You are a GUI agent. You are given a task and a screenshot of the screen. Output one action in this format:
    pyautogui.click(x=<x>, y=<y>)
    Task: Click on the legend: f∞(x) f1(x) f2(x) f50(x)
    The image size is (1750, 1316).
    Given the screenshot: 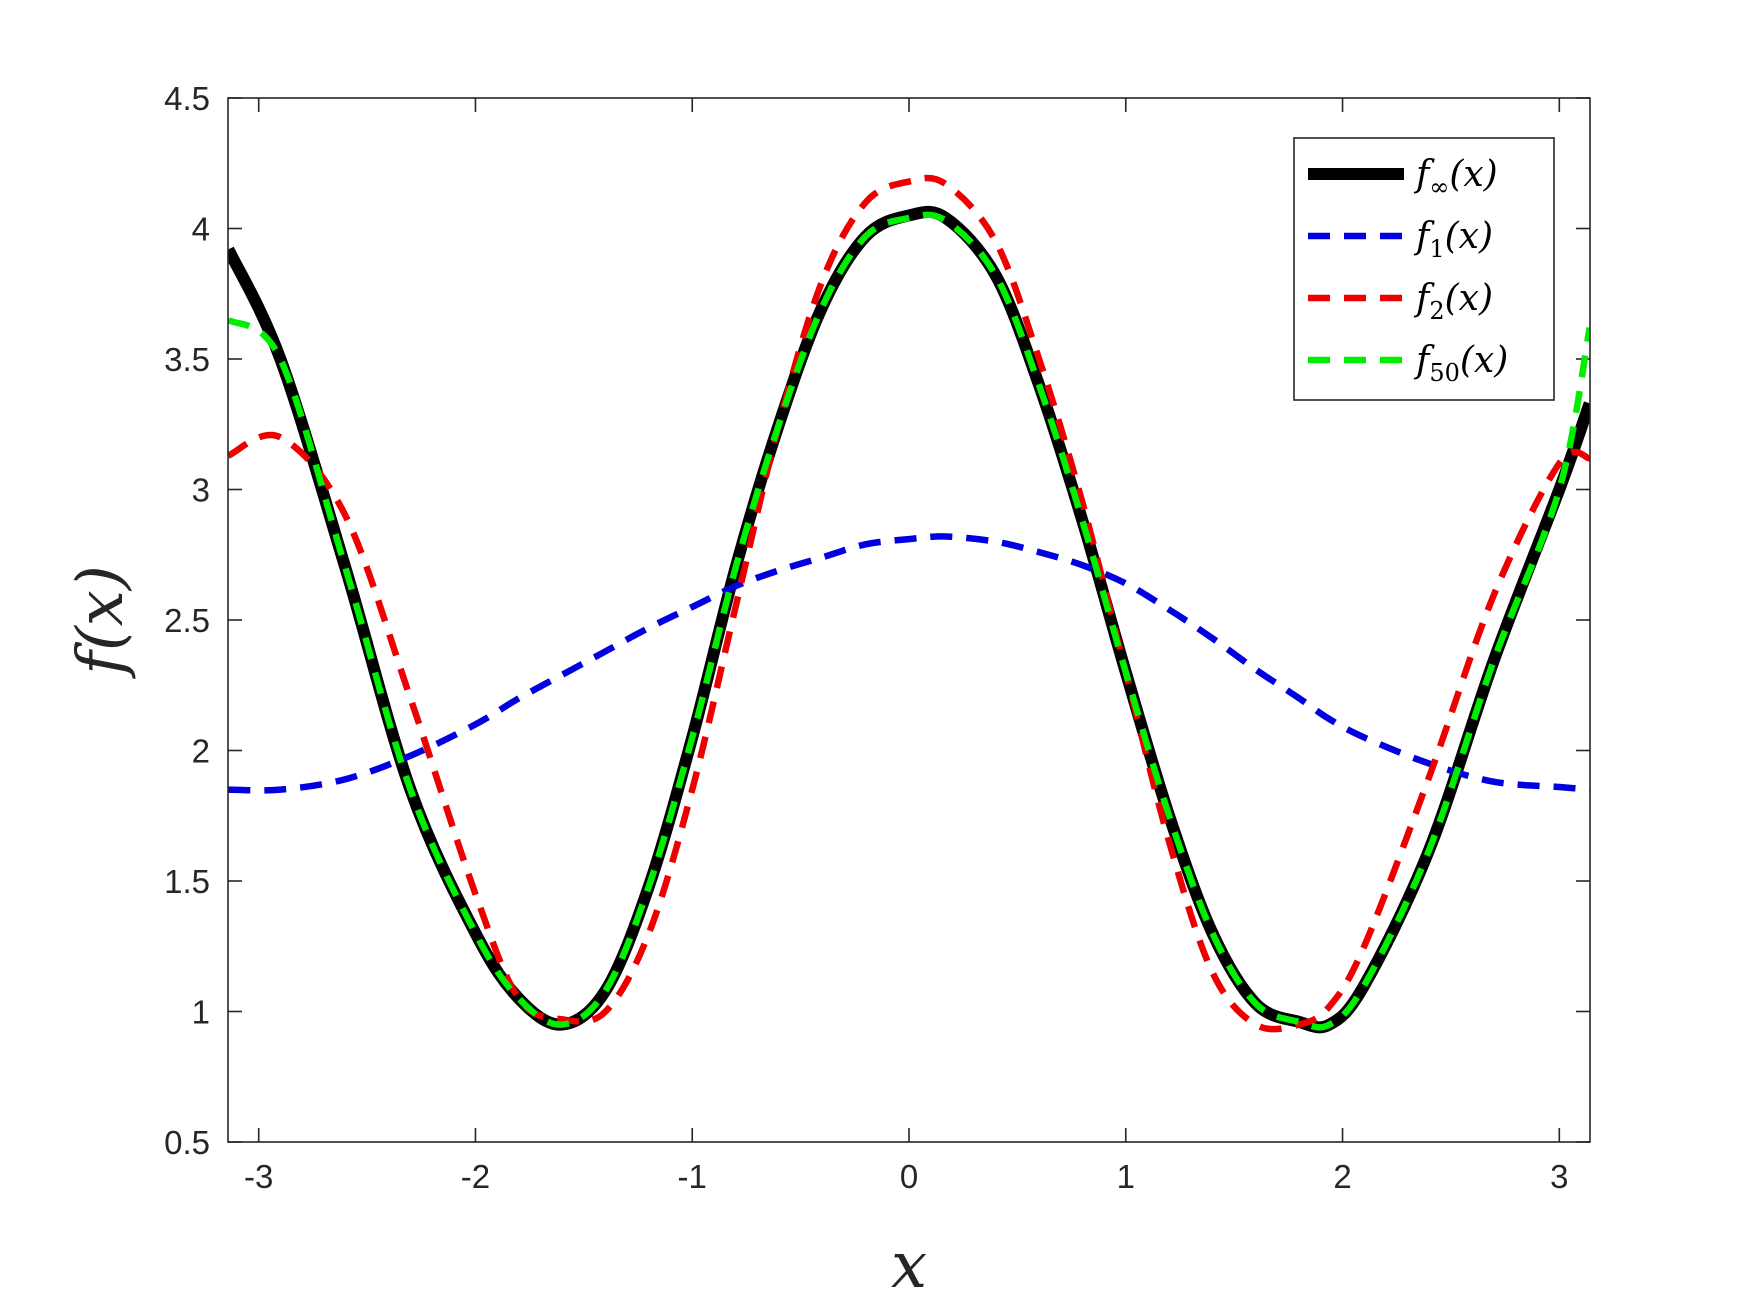 What is the action you would take?
    pyautogui.click(x=1424, y=269)
    